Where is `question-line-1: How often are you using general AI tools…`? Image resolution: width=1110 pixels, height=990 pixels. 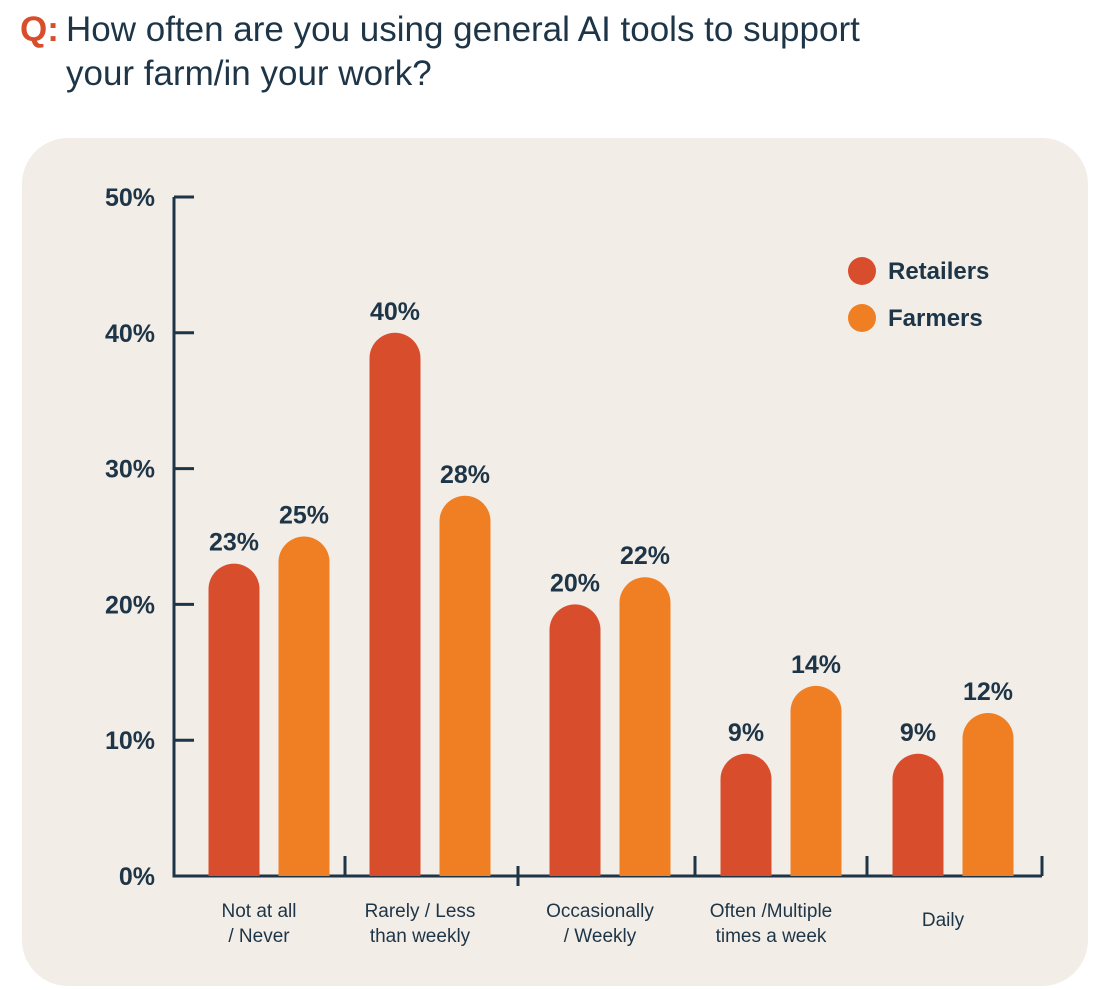 question-line-1: How often are you using general AI tools… is located at coordinates (463, 29).